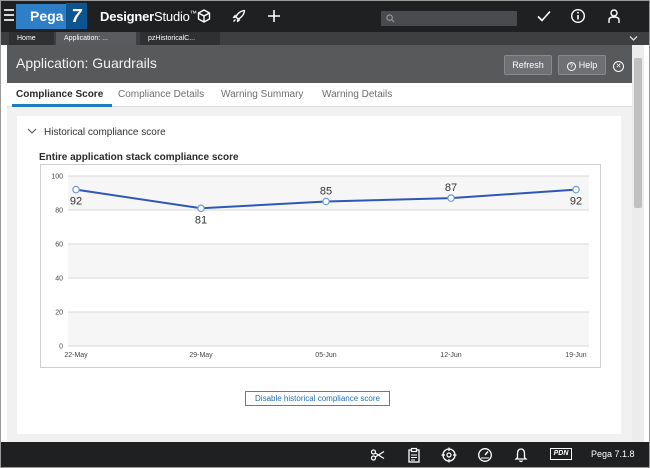  What do you see at coordinates (378, 455) in the screenshot?
I see `tracer-icon` at bounding box center [378, 455].